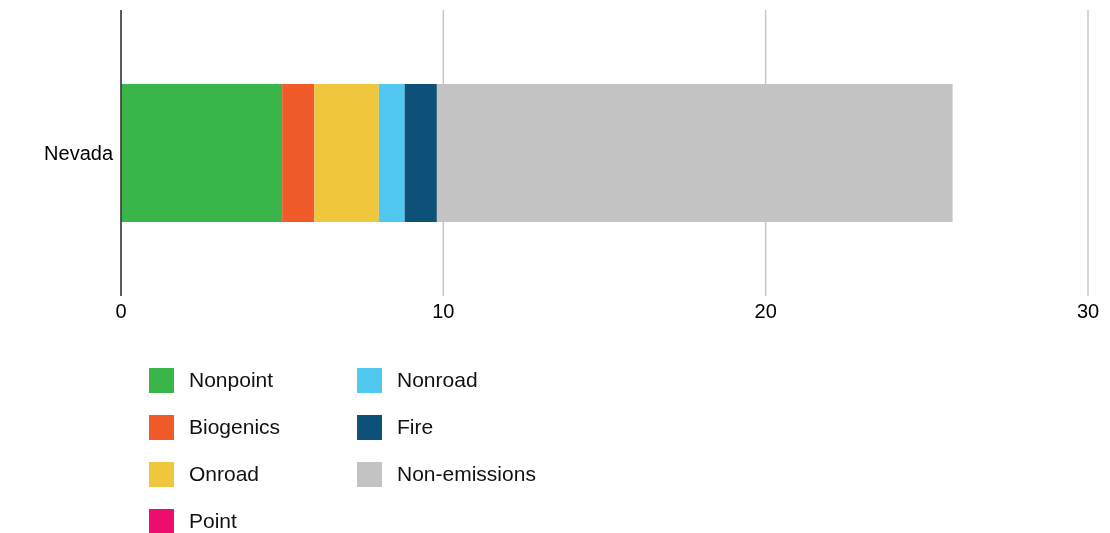  I want to click on legend-label: Nonpoint, so click(231, 380).